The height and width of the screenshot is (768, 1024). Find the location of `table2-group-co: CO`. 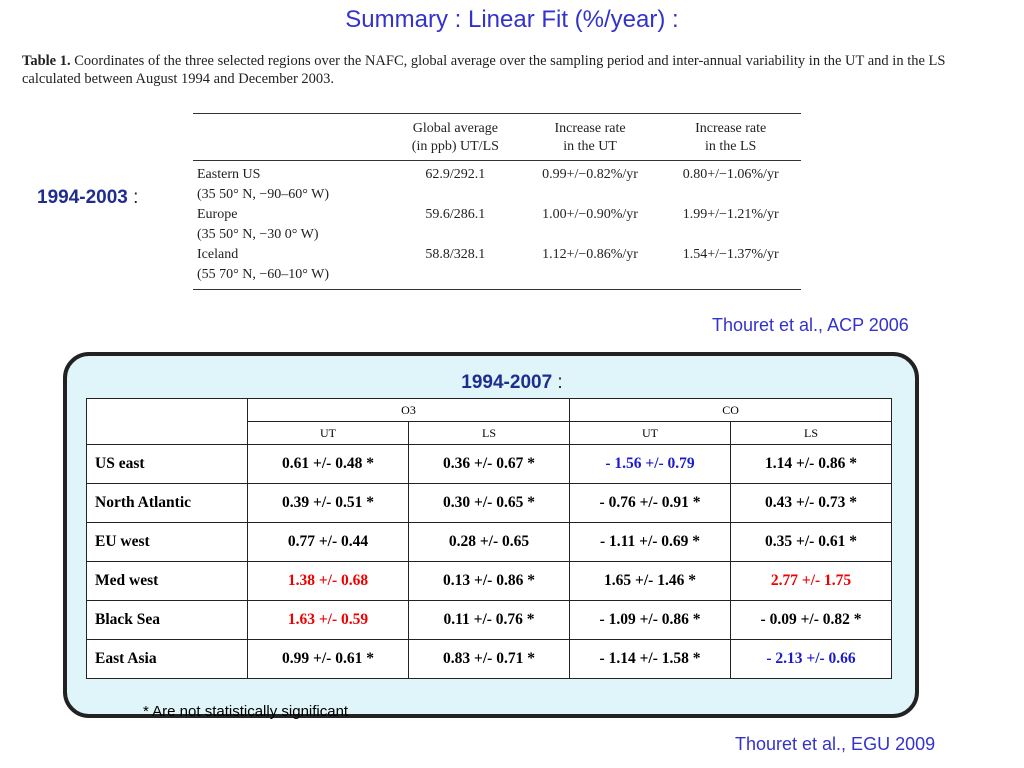

table2-group-co: CO is located at coordinates (731, 410).